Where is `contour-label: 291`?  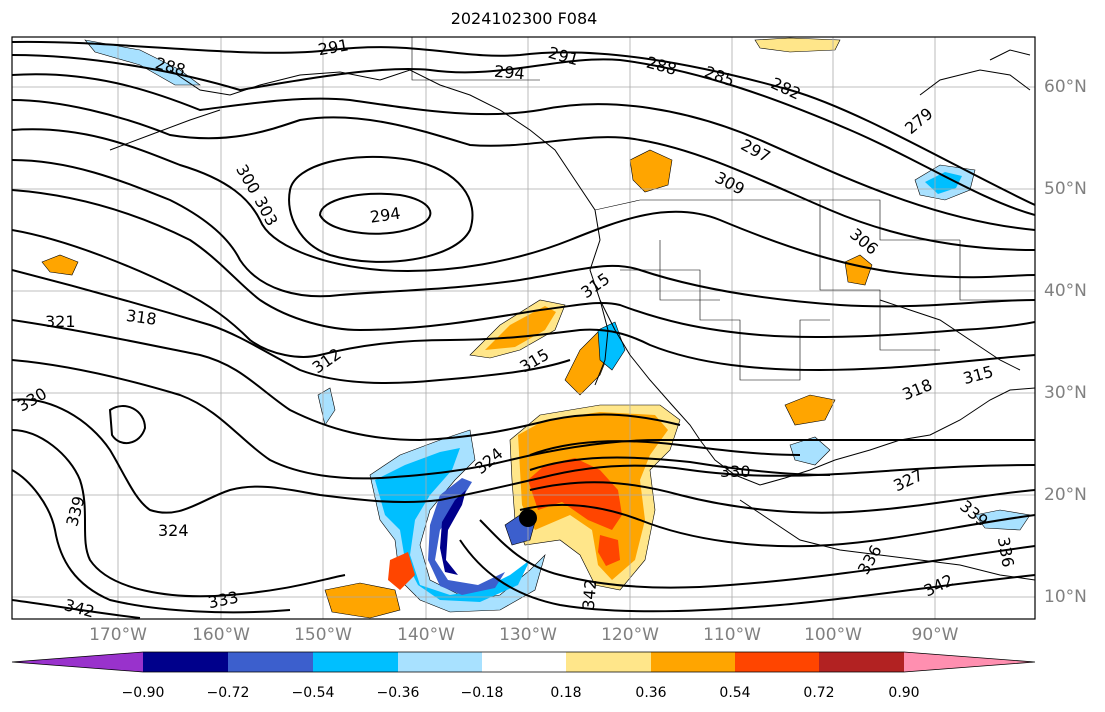
contour-label: 291 is located at coordinates (333, 47).